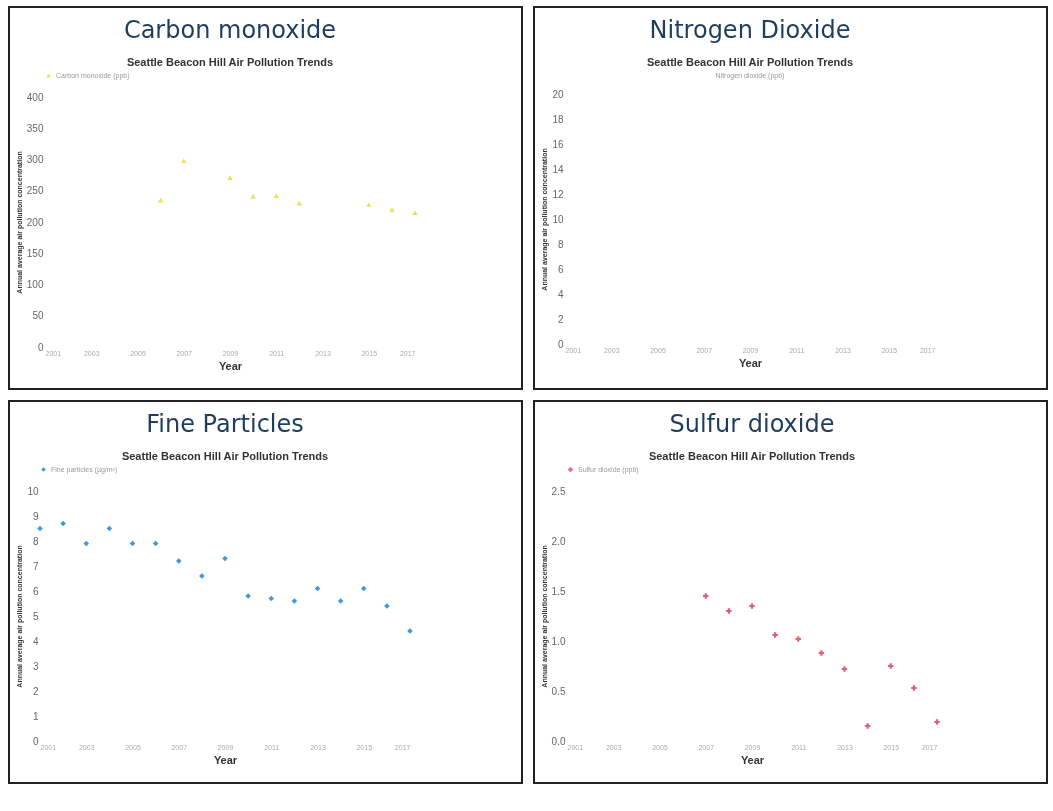 This screenshot has height=811, width=1053. What do you see at coordinates (558, 144) in the screenshot?
I see `y-tick-label: 16` at bounding box center [558, 144].